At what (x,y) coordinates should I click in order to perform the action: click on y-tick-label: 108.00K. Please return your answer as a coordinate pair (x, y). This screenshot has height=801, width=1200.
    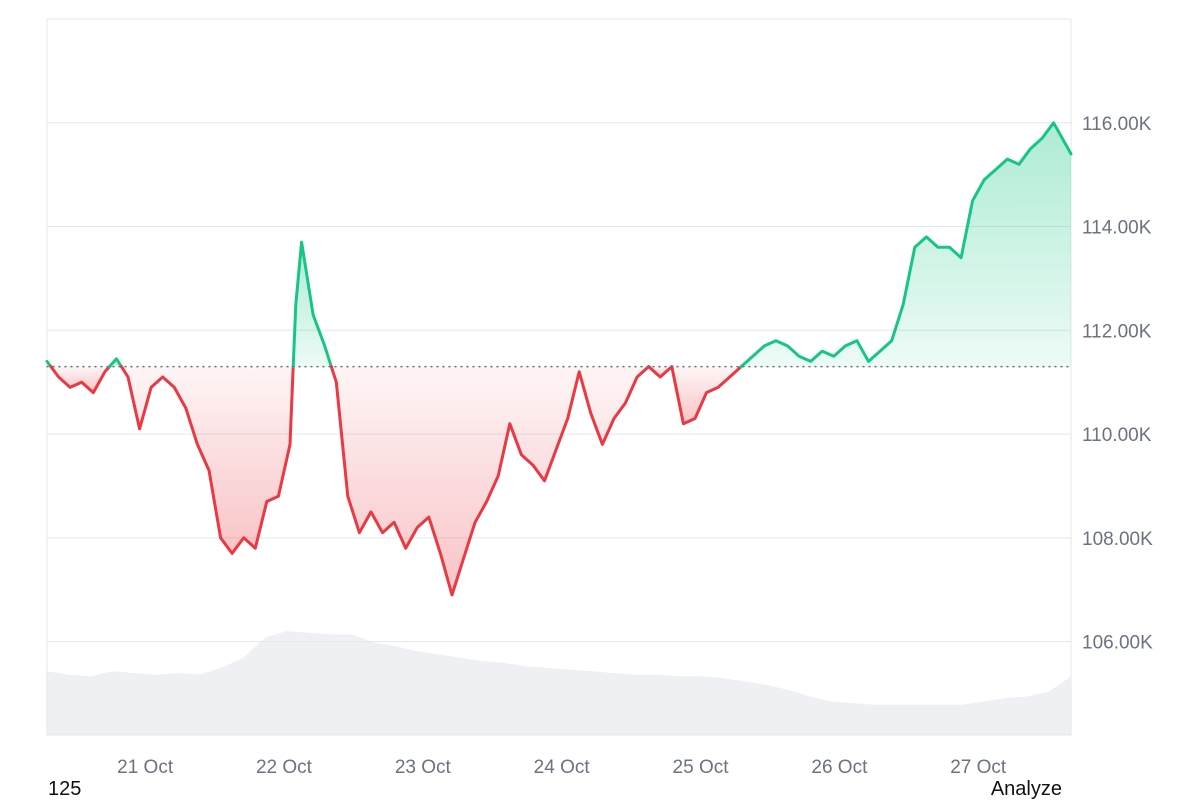
    Looking at the image, I should click on (1117, 539).